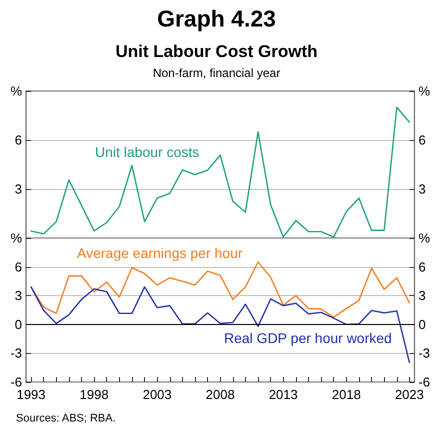 The height and width of the screenshot is (428, 433). I want to click on y2-tick-label: -6, so click(424, 382).